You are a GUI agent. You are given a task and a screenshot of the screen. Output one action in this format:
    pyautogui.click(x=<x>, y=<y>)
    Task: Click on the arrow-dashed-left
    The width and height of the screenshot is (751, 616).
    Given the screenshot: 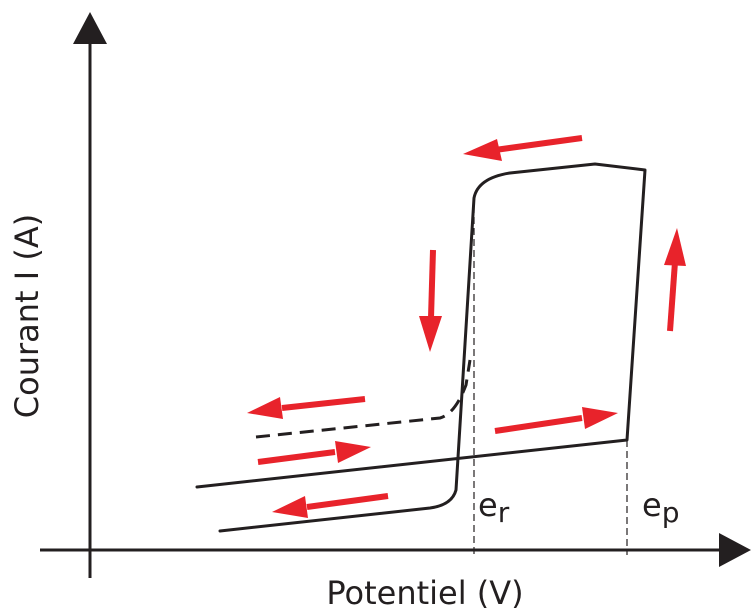 What is the action you would take?
    pyautogui.click(x=306, y=407)
    